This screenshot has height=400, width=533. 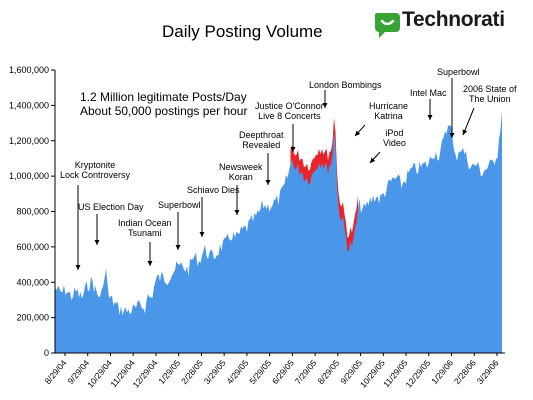 What do you see at coordinates (95, 165) in the screenshot?
I see `annotation-kryptonite-line: Kryptonite` at bounding box center [95, 165].